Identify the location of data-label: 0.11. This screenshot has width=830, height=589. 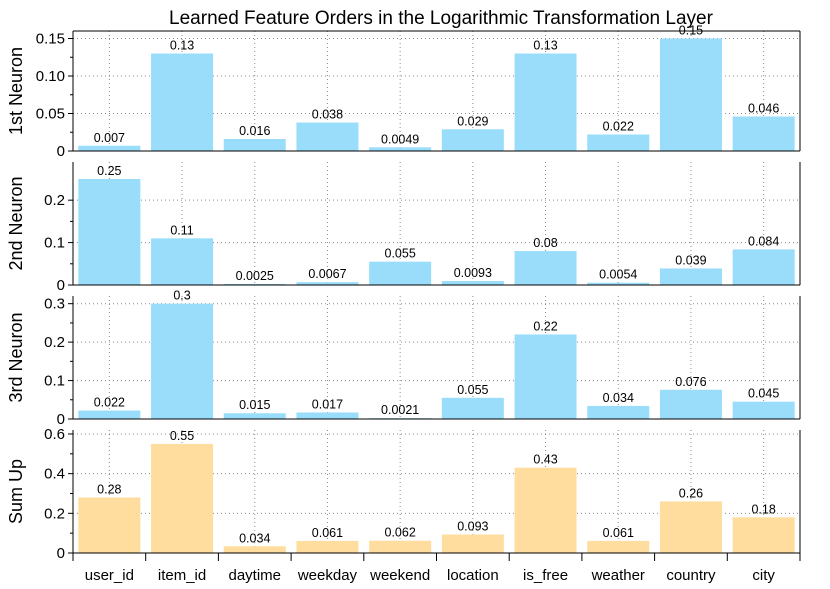
(181, 230).